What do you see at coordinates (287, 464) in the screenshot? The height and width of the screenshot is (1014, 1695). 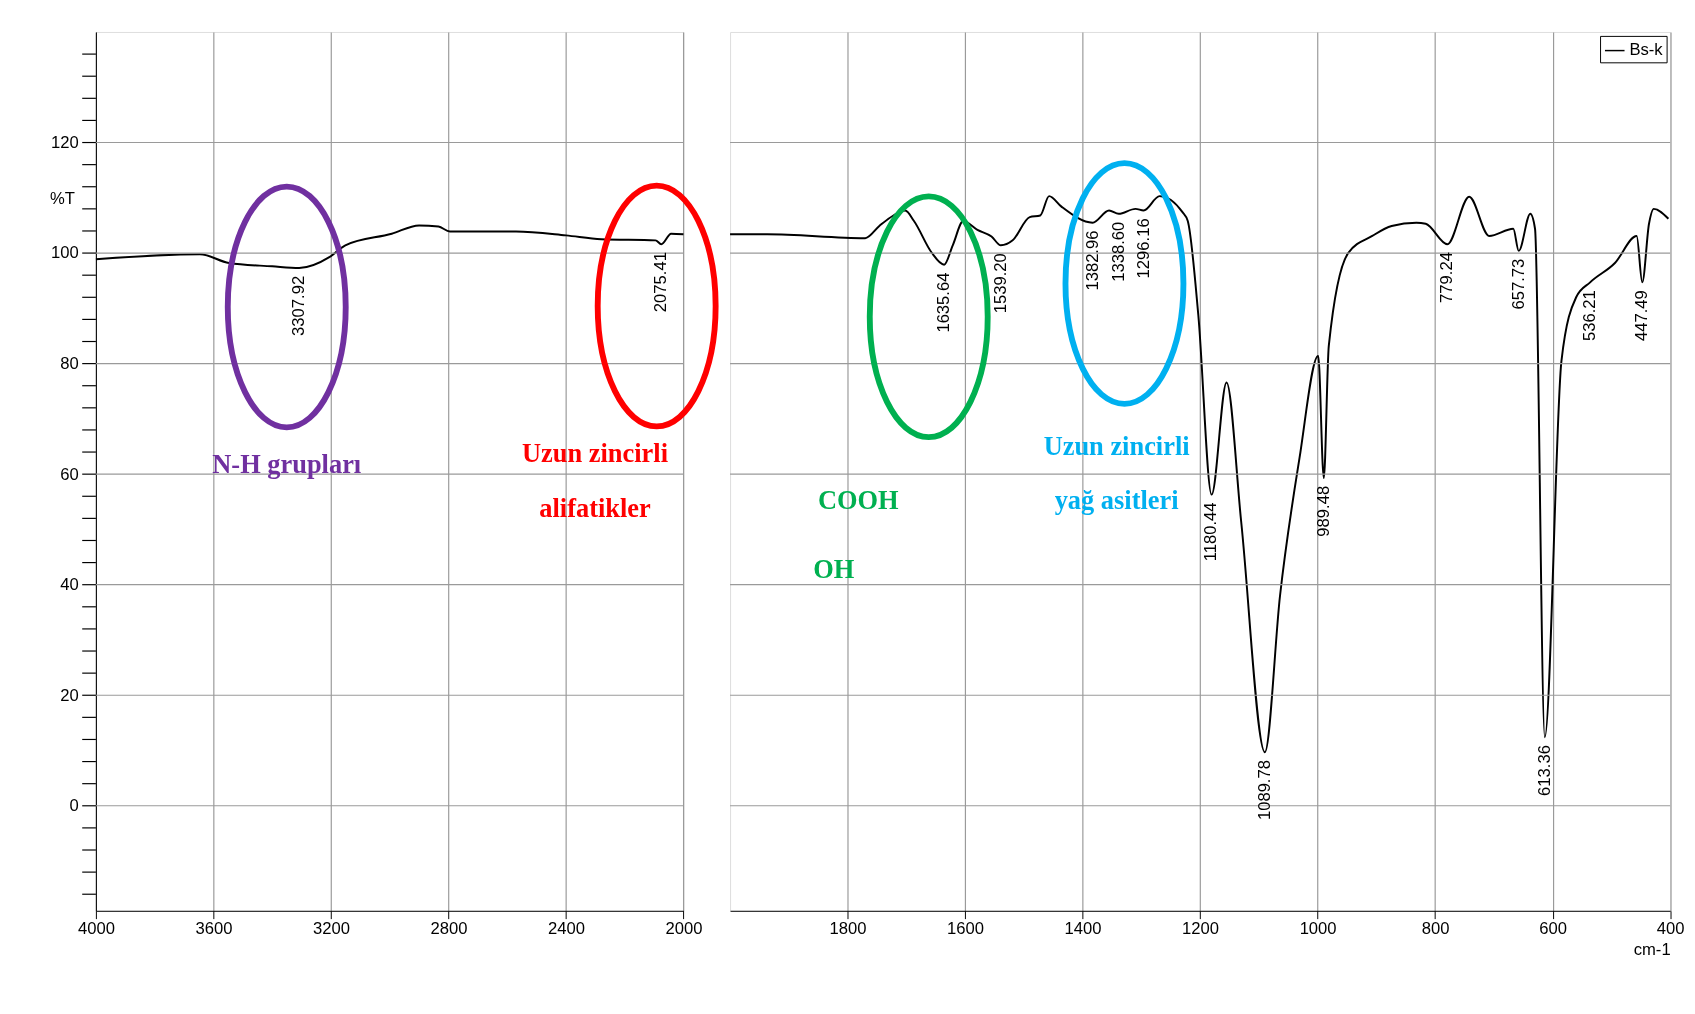 I see `annotation: N-H grupları` at bounding box center [287, 464].